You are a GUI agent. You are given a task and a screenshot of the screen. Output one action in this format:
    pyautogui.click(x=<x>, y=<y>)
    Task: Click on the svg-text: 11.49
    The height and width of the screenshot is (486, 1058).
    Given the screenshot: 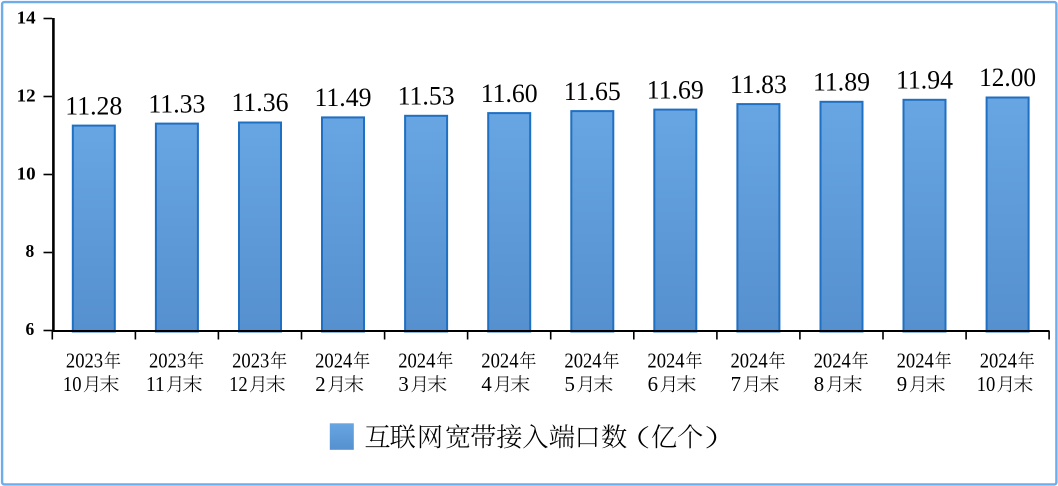 What is the action you would take?
    pyautogui.click(x=343, y=97)
    